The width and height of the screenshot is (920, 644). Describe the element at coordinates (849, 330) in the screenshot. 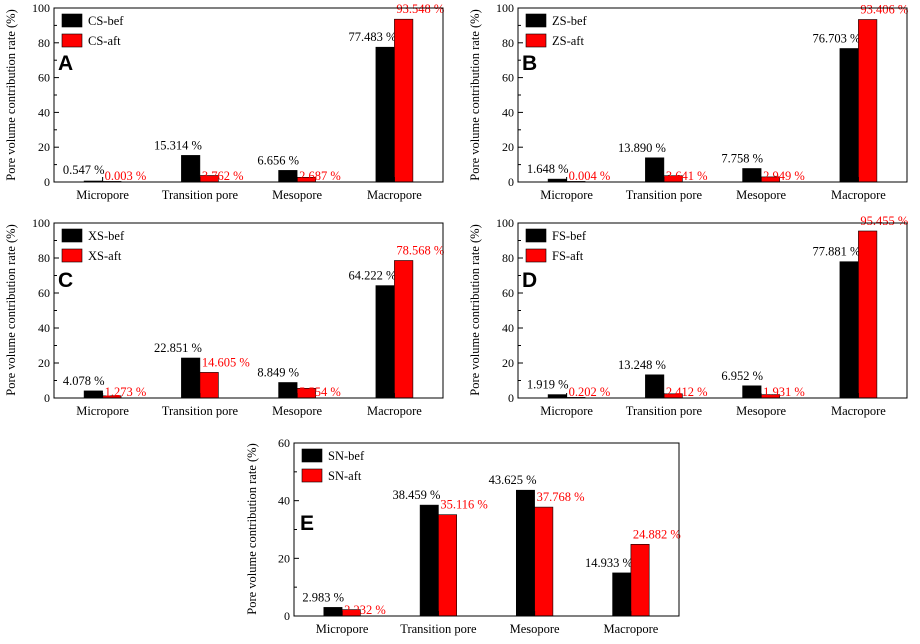

I see `bar-fs-bef-macropore` at that location.